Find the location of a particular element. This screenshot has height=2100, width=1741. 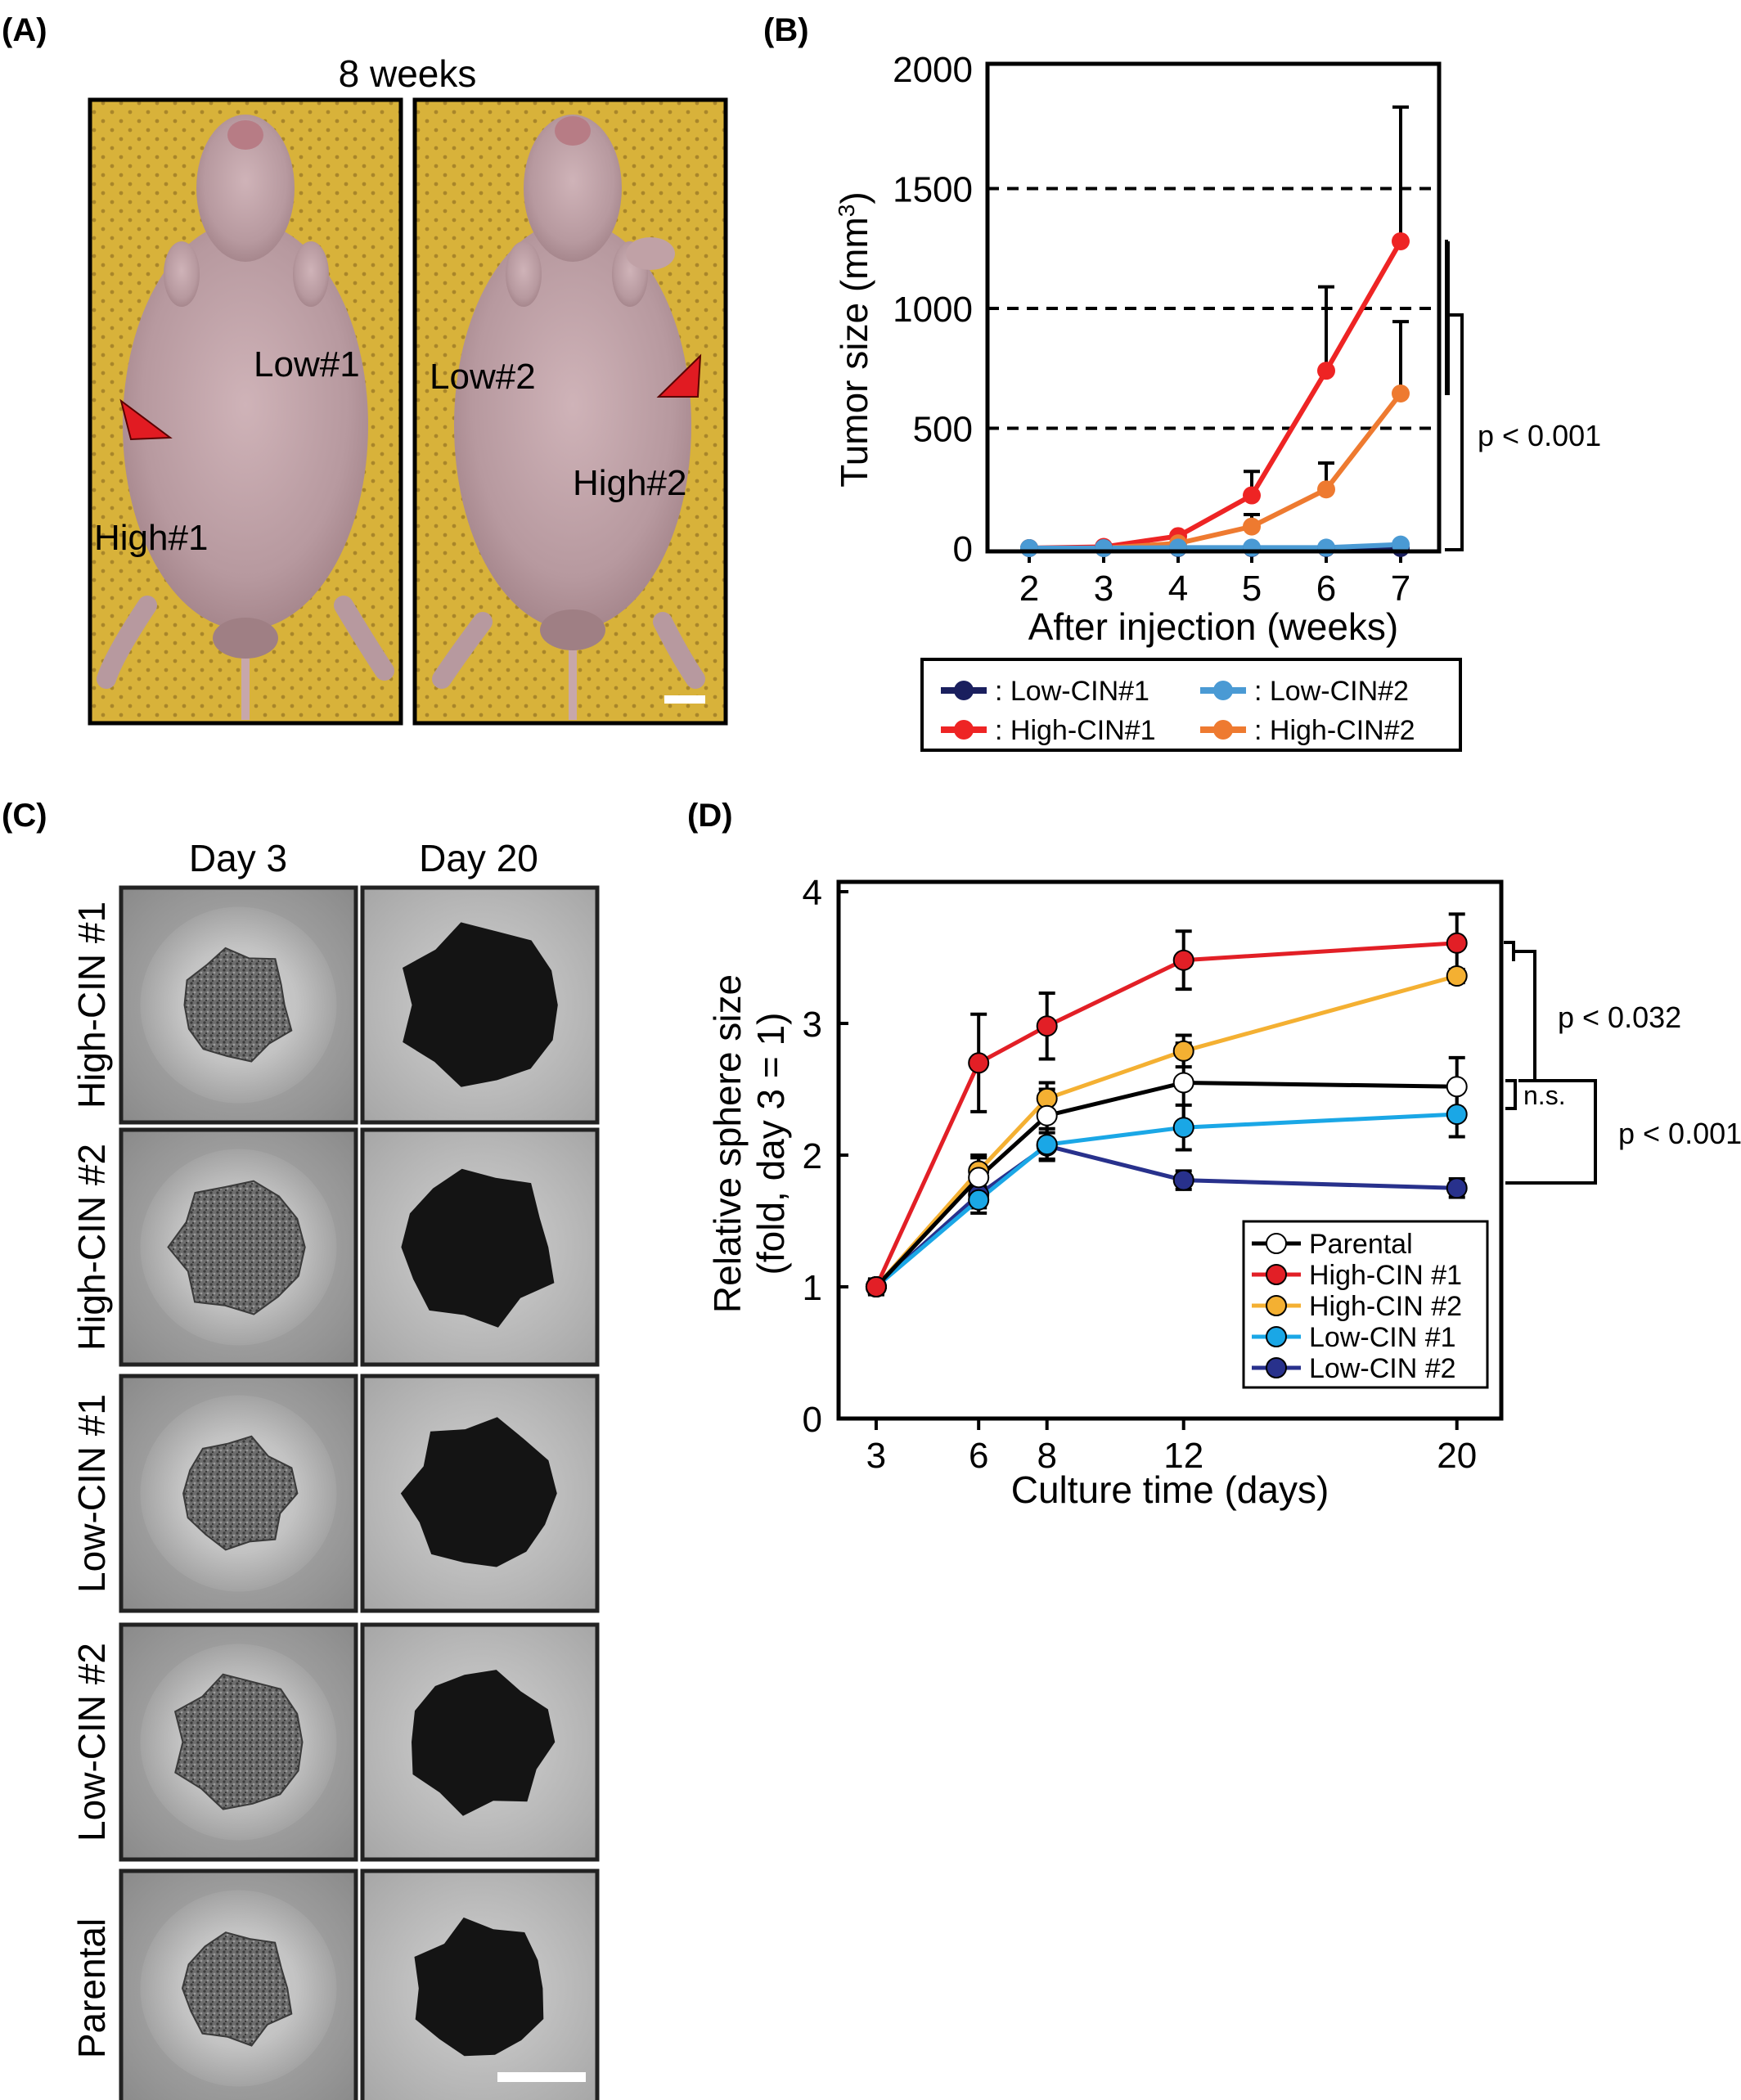

panel-d-ylabel-2: (fold, day 3 = 1) is located at coordinates (770, 1144).